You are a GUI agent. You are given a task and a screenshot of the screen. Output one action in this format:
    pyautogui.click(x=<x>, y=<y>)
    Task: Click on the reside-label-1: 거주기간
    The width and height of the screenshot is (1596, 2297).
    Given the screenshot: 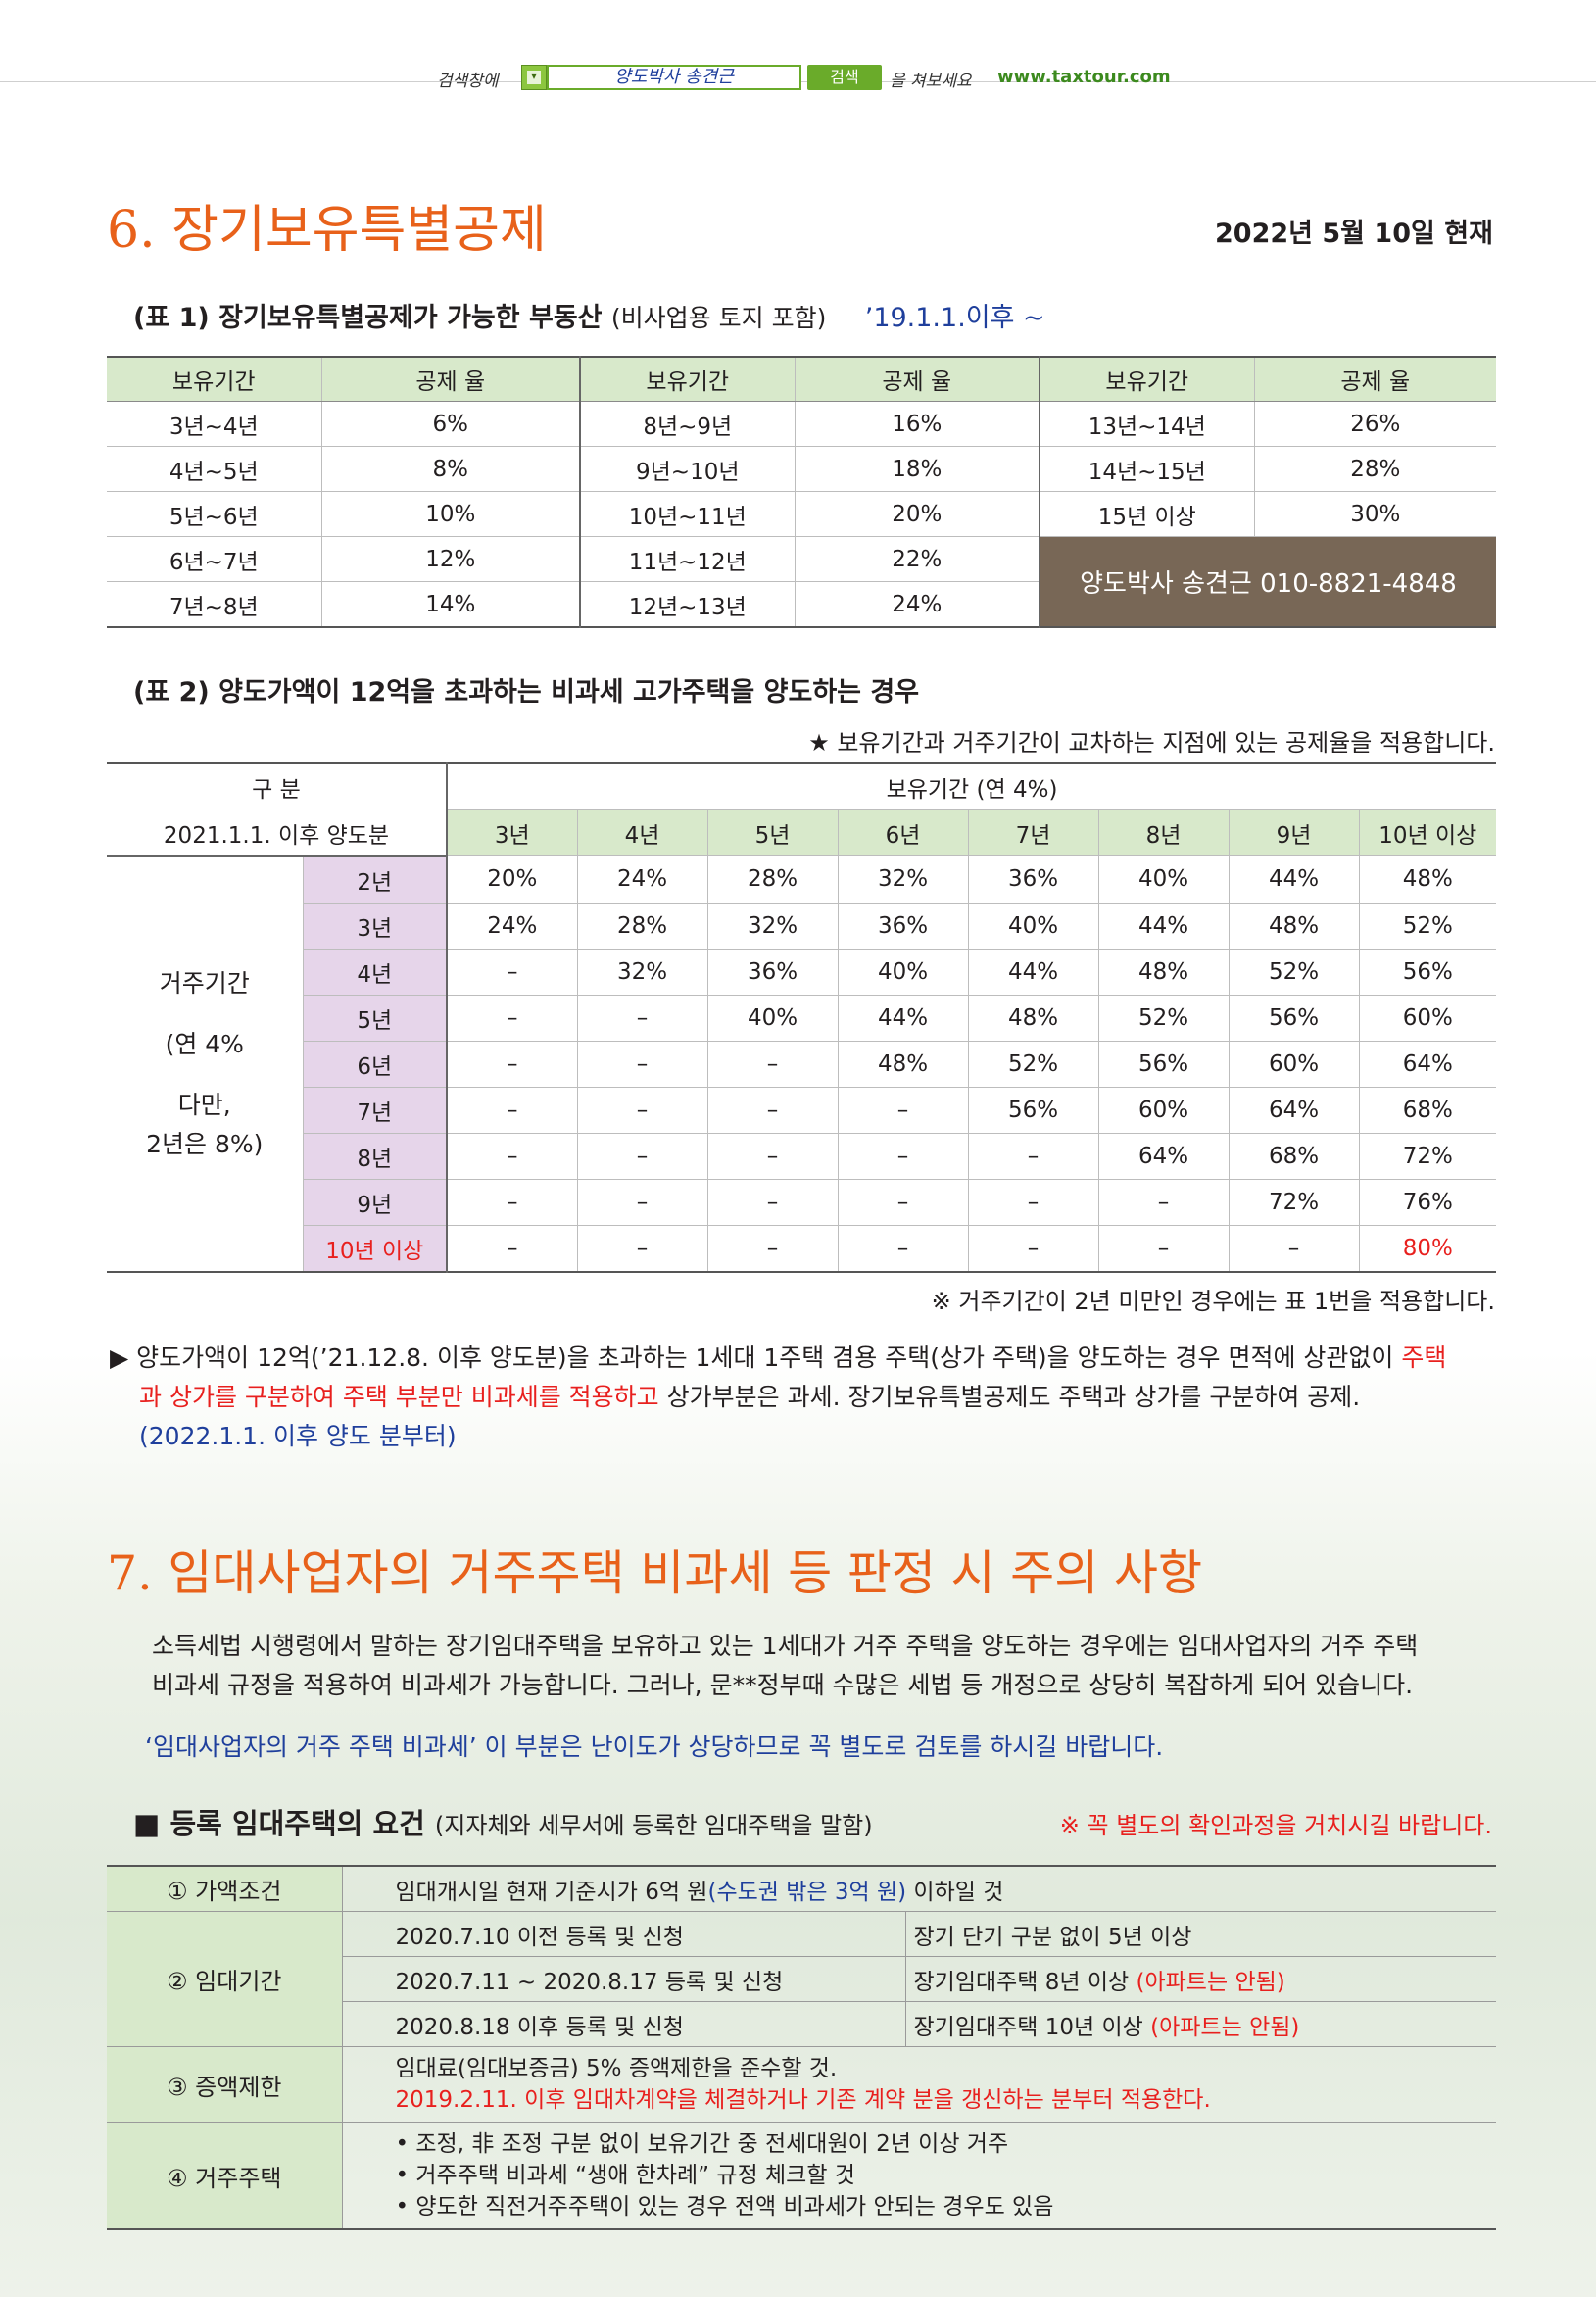 What is the action you would take?
    pyautogui.click(x=204, y=983)
    